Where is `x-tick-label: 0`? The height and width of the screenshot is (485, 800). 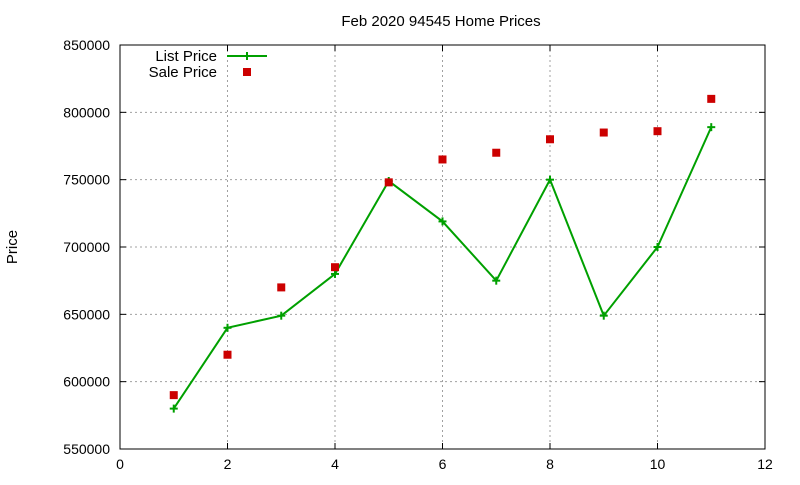
x-tick-label: 0 is located at coordinates (120, 464).